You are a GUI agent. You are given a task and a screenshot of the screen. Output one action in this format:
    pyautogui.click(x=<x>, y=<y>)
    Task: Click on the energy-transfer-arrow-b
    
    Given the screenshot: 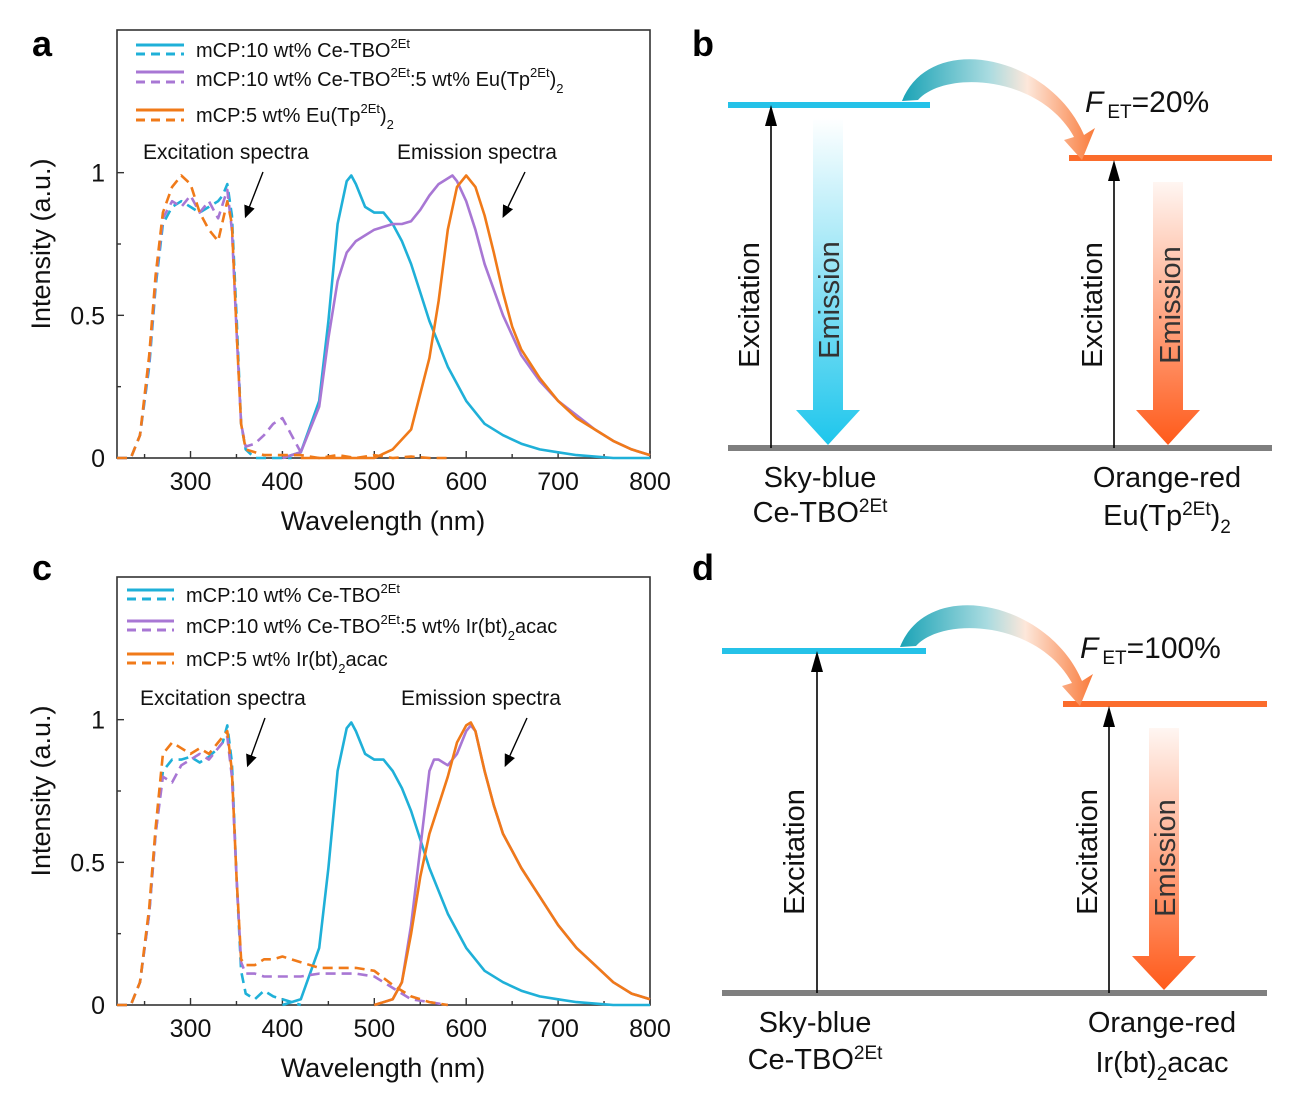 What is the action you would take?
    pyautogui.click(x=998, y=110)
    